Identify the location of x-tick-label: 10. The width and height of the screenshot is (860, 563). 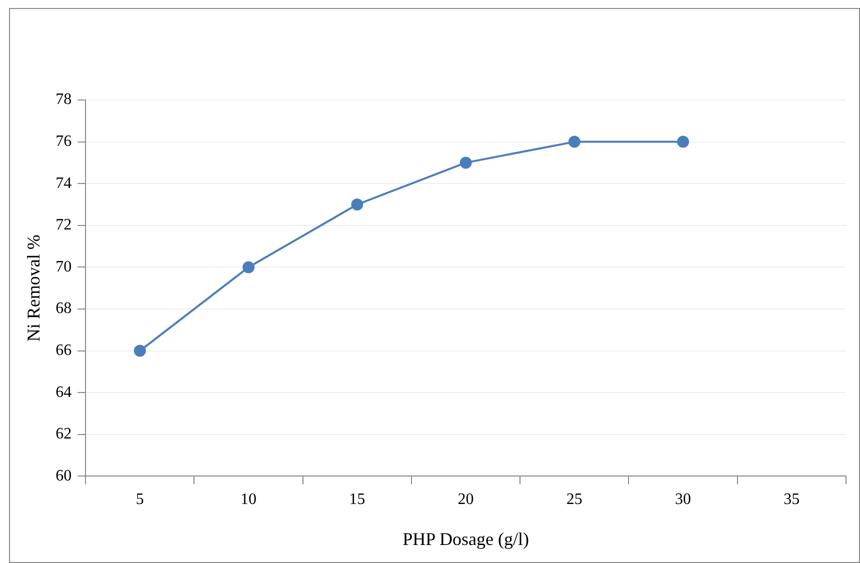
(248, 499).